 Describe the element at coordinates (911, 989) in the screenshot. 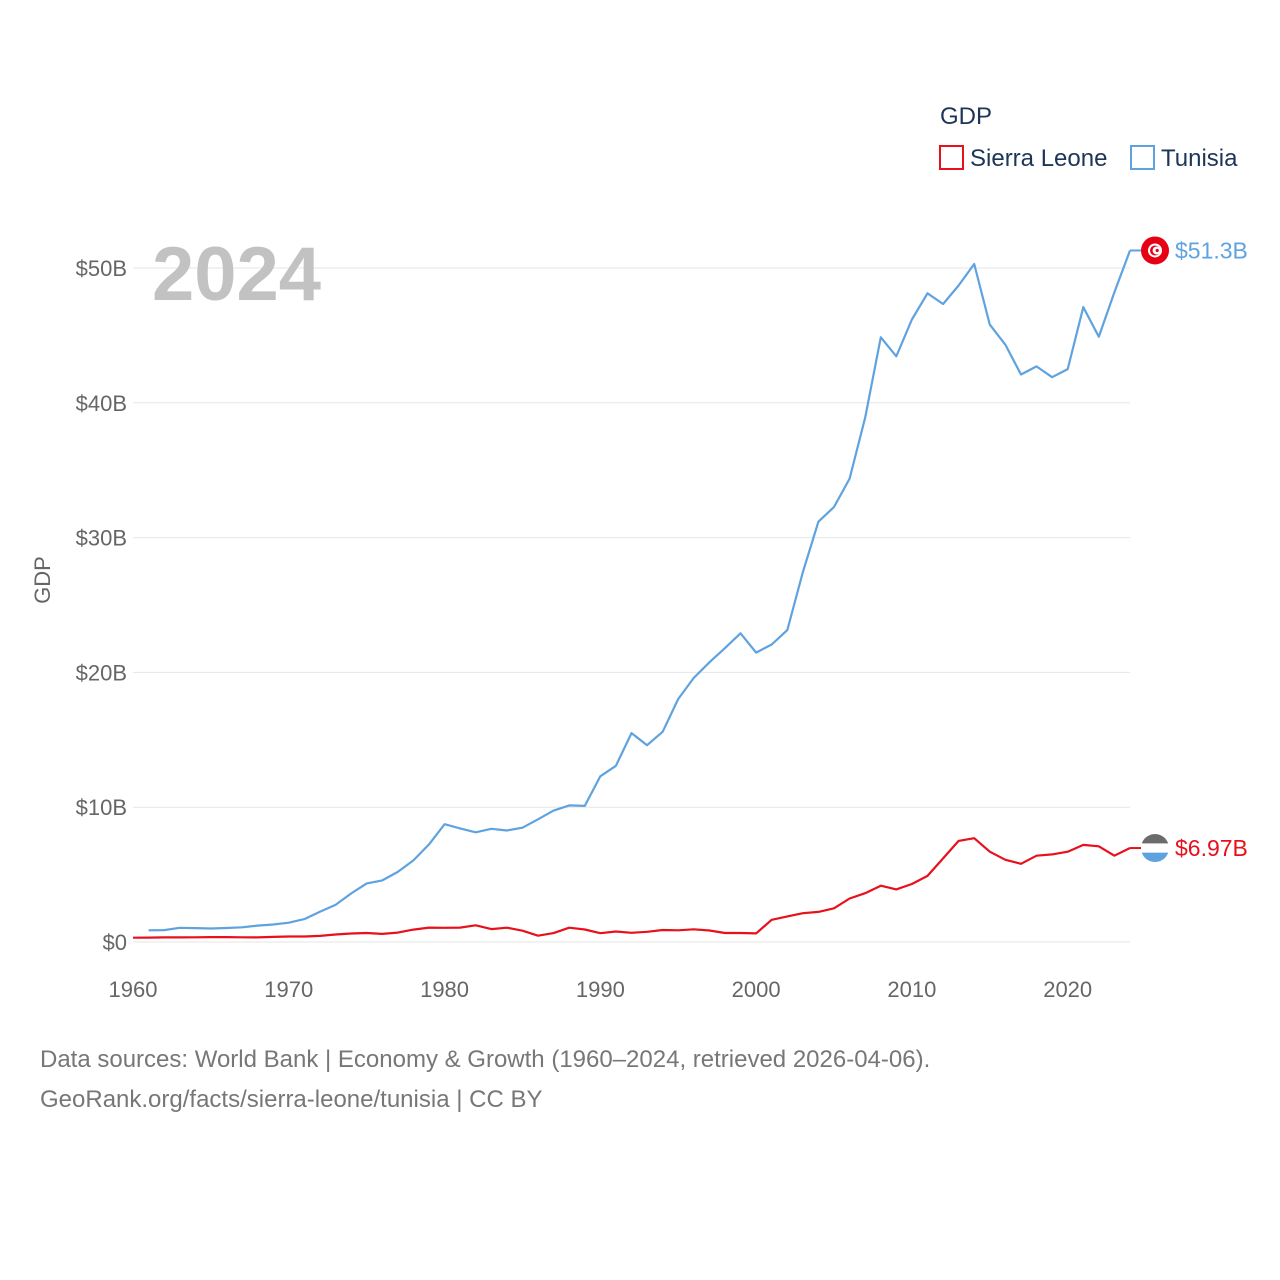

I see `x-tick-label: 2010` at that location.